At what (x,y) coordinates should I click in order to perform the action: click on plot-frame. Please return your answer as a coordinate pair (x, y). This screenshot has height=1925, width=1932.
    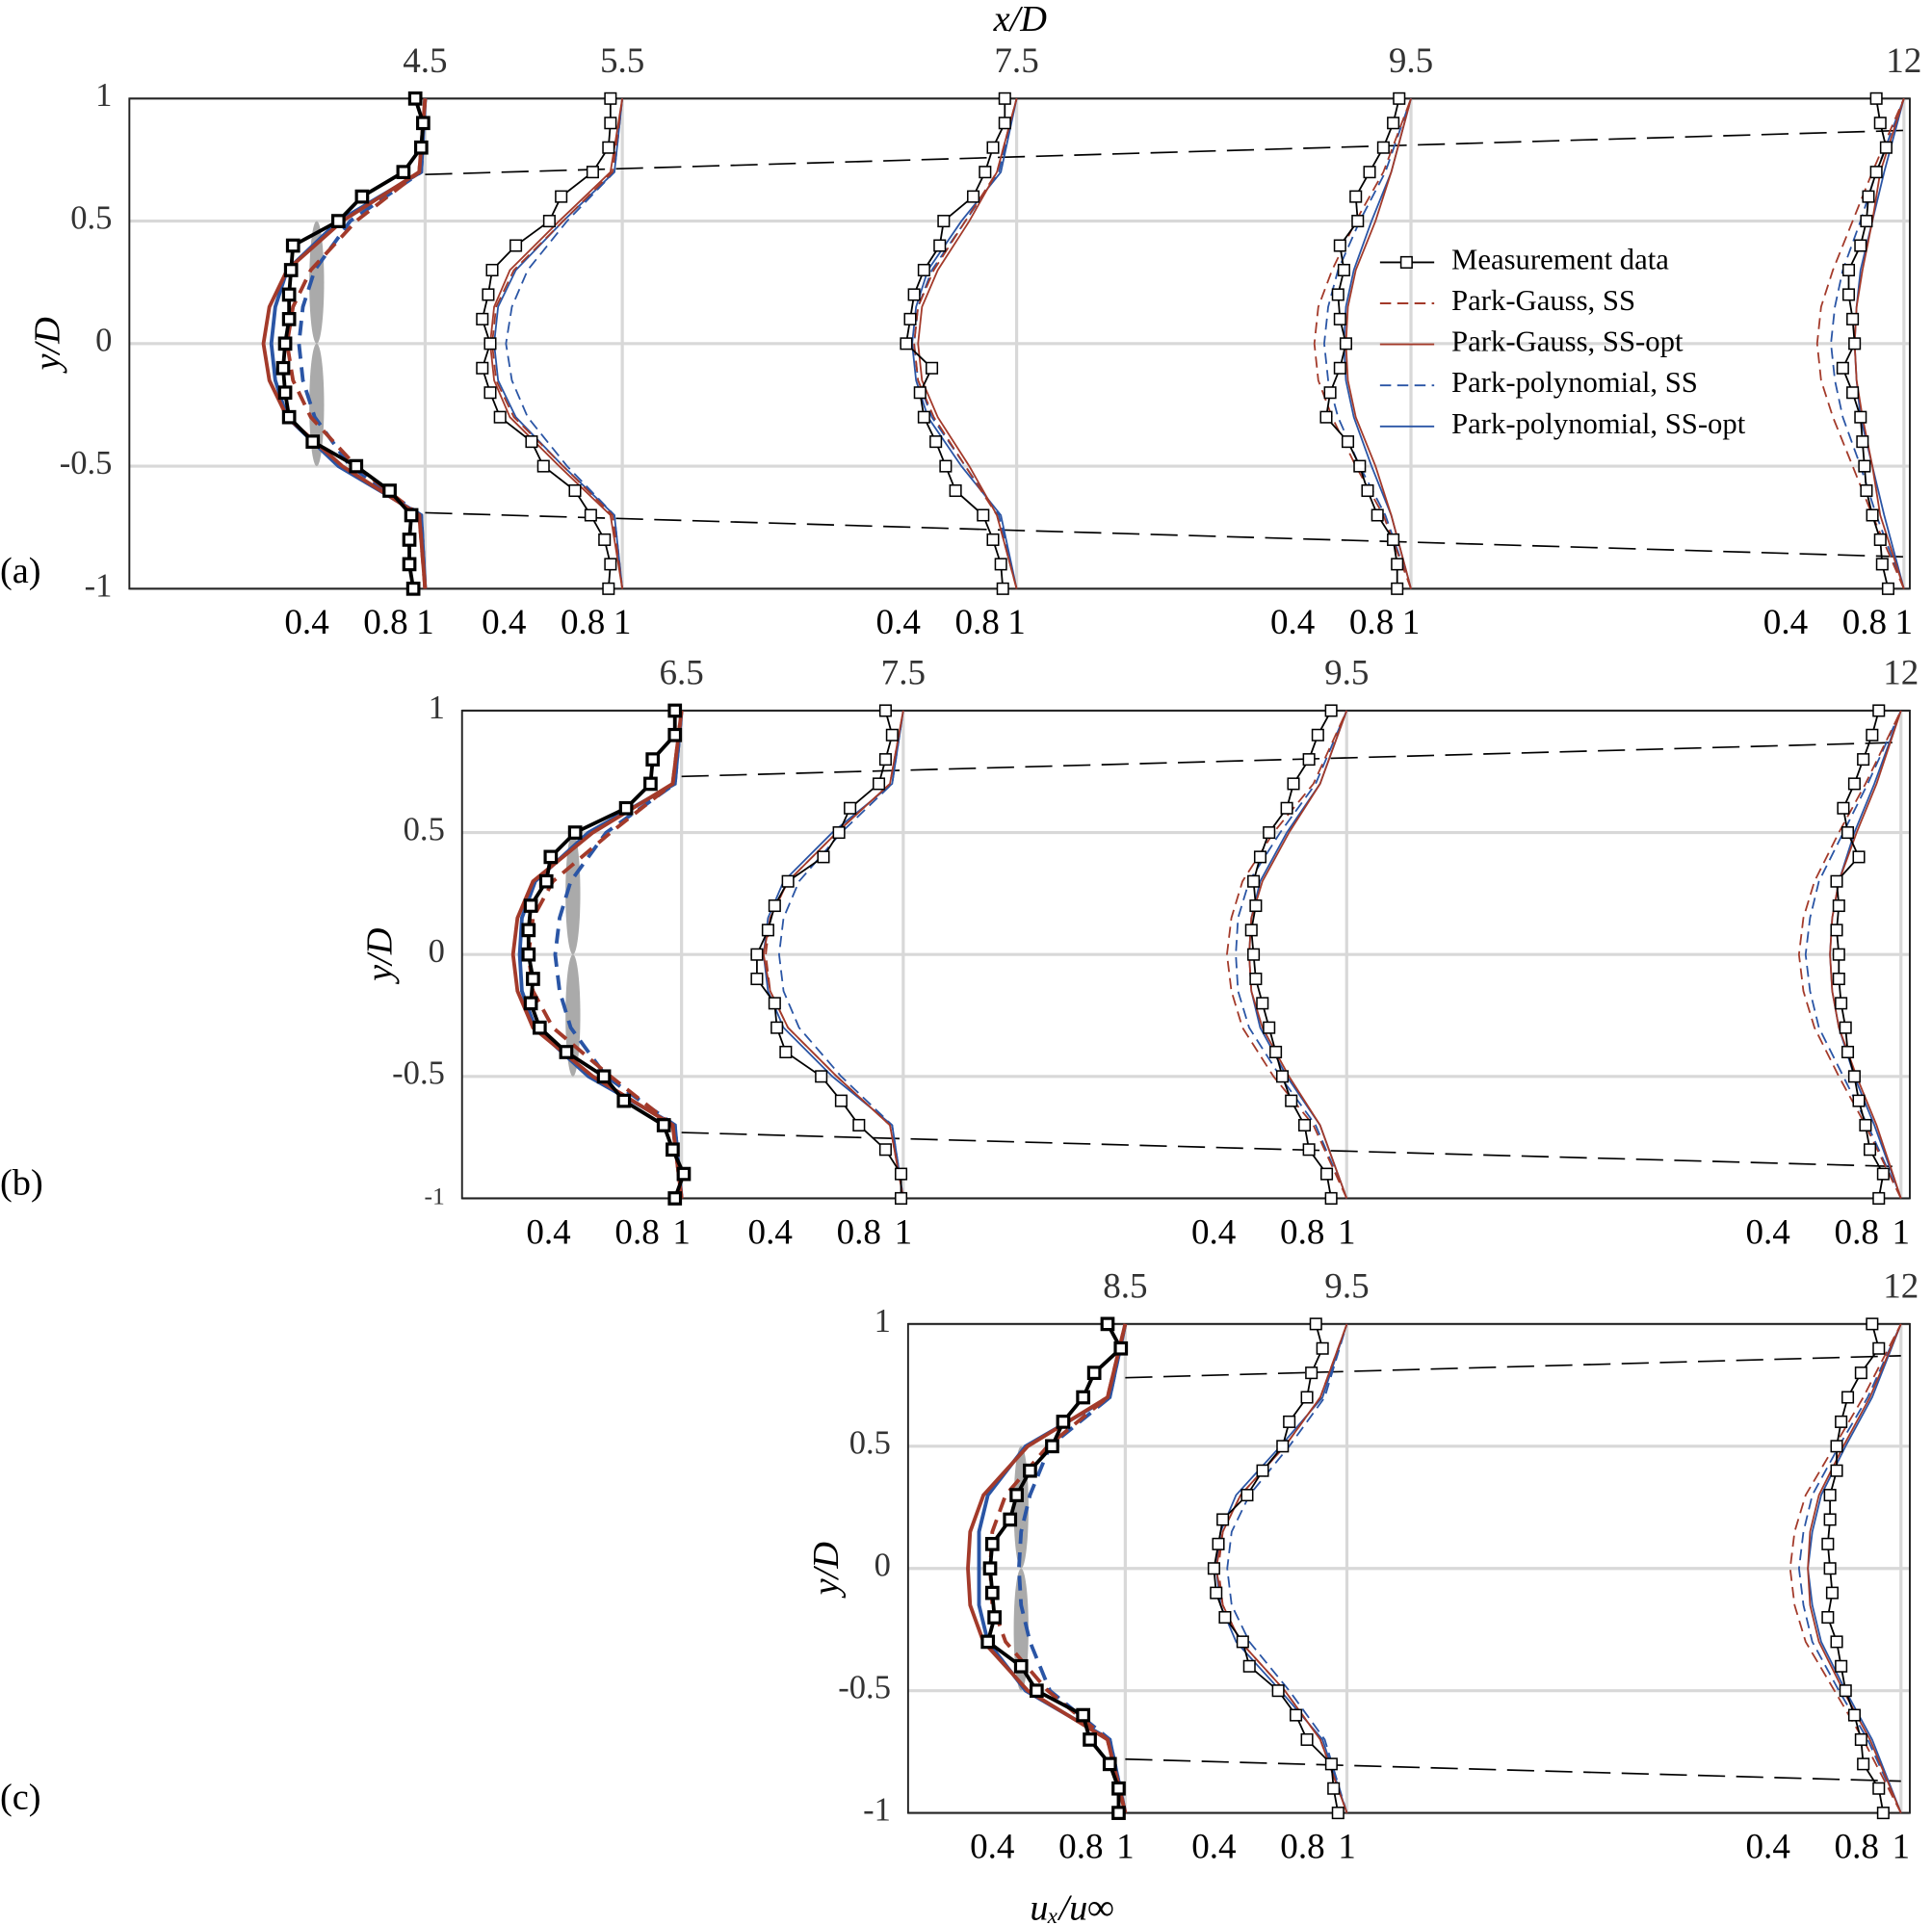
    Looking at the image, I should click on (1408, 1568).